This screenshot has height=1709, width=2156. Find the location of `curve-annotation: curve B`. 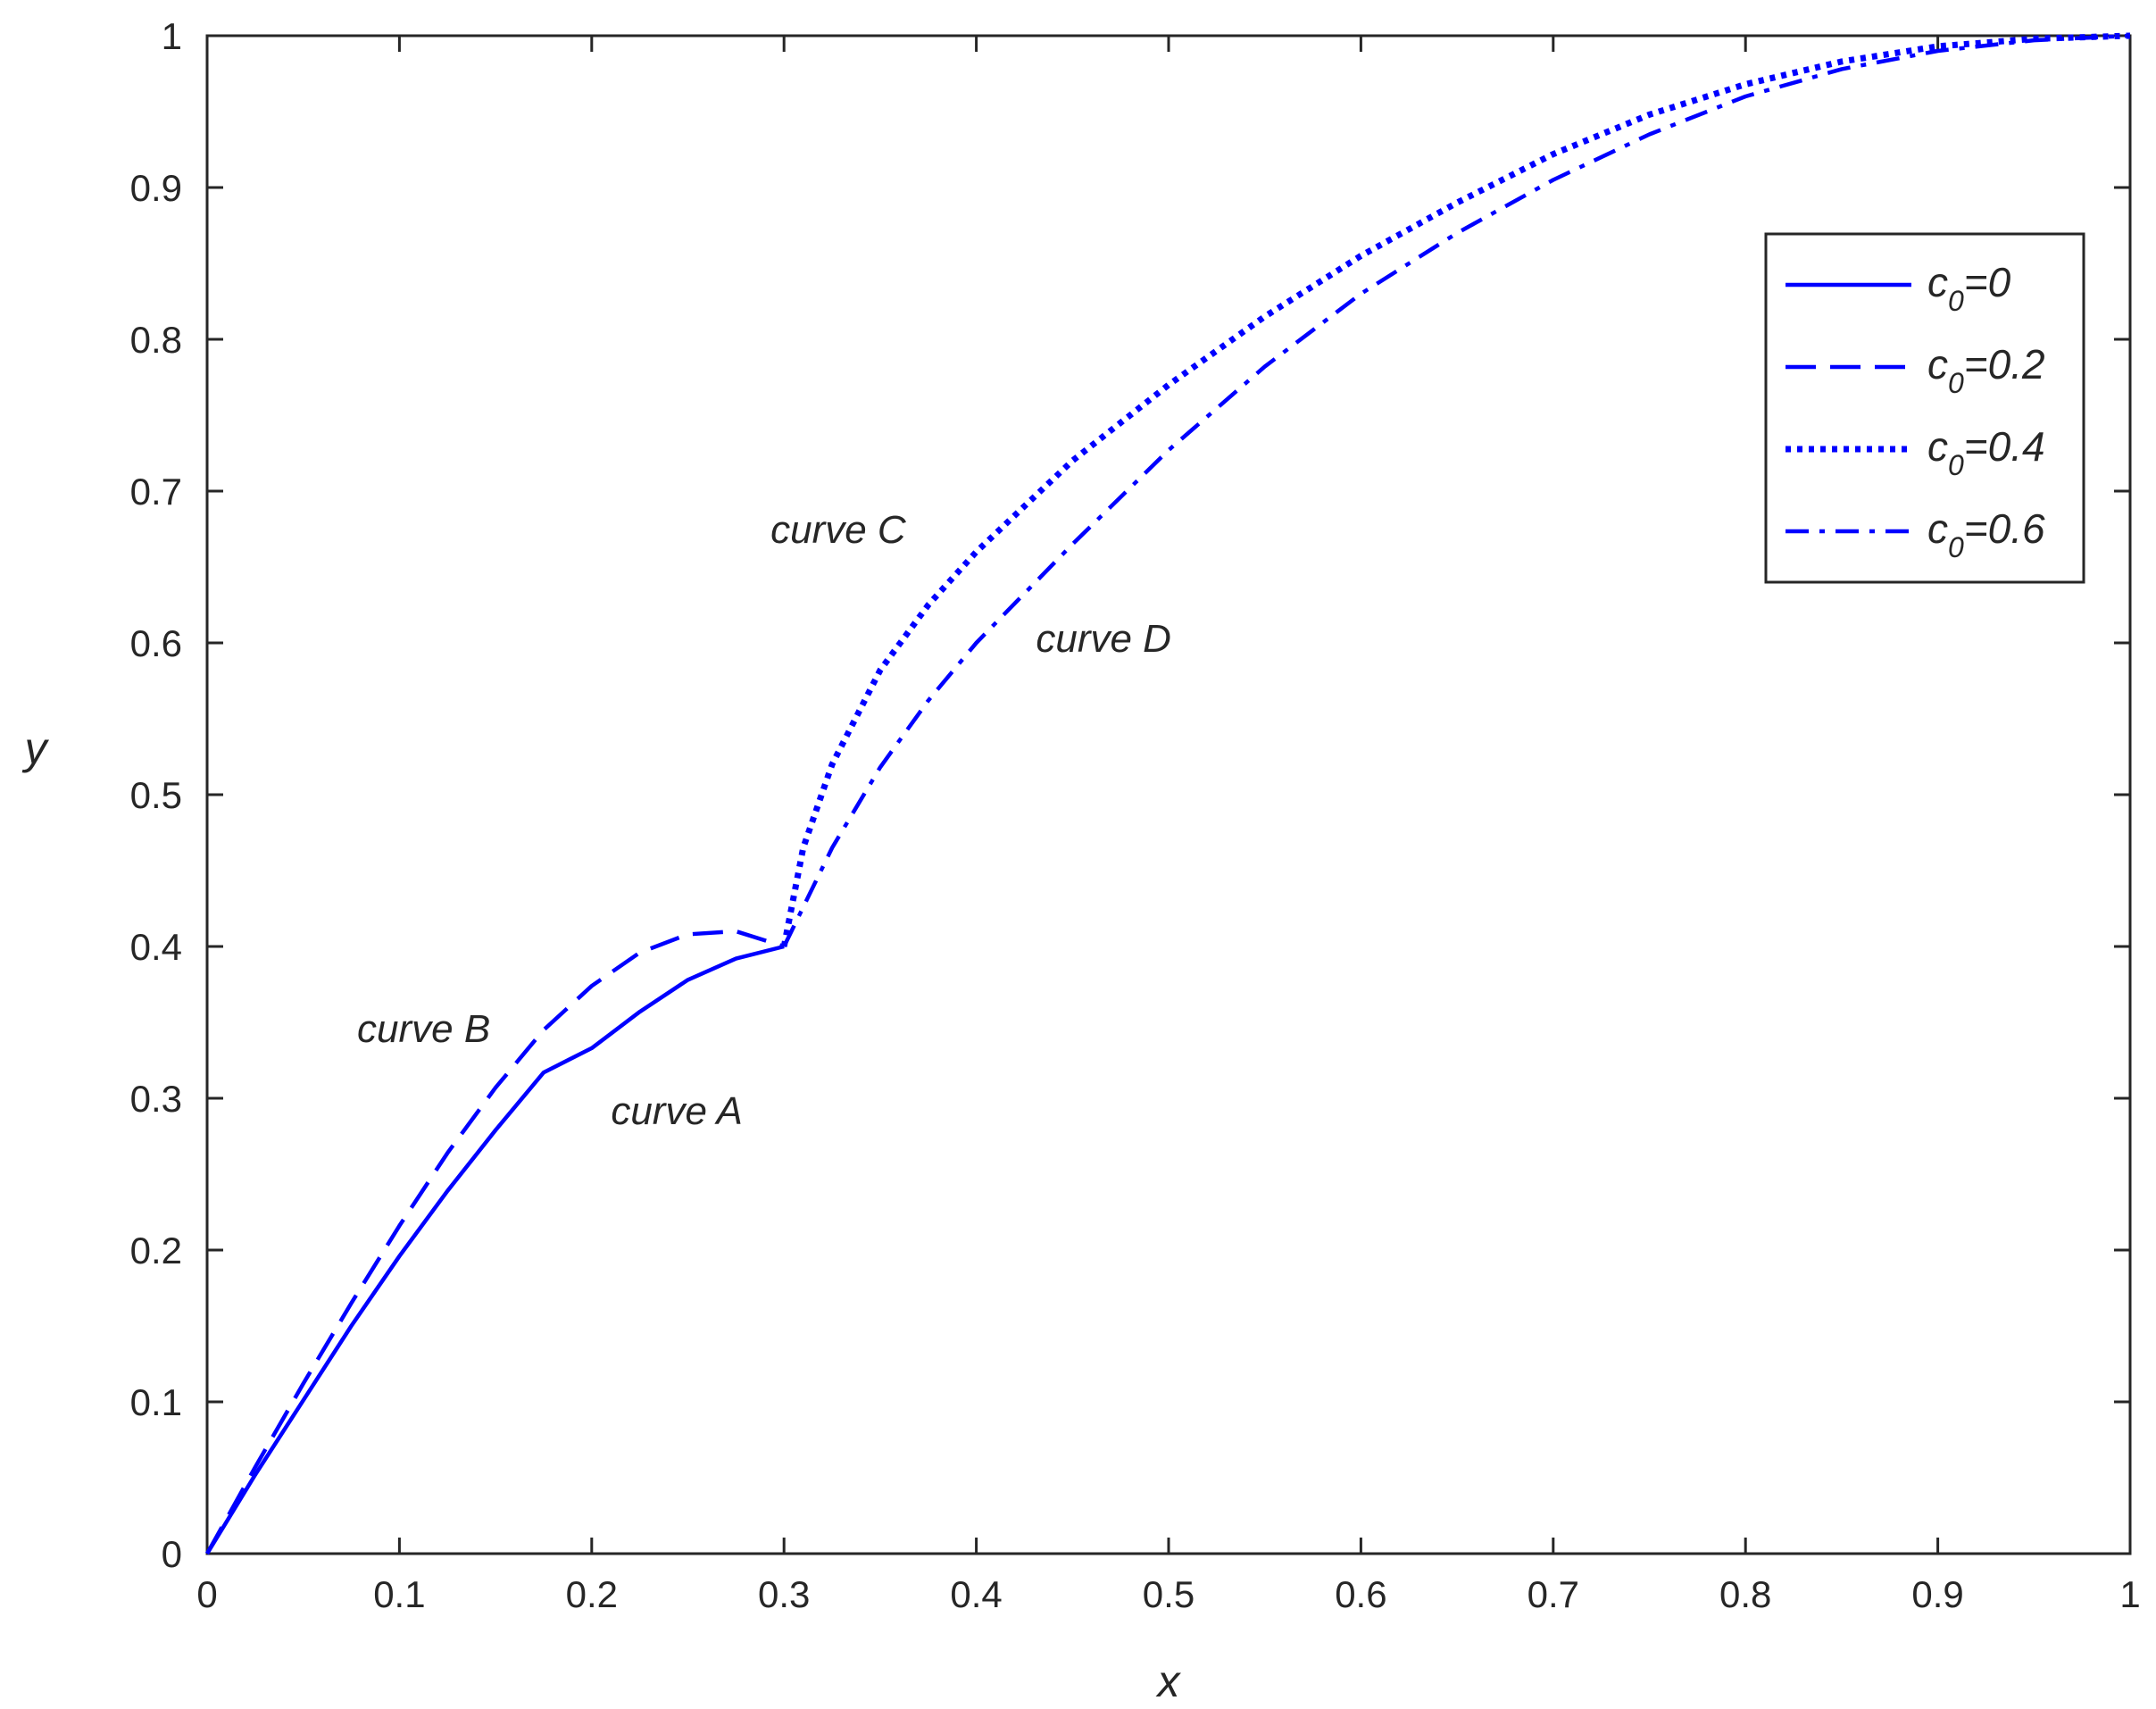

curve-annotation: curve B is located at coordinates (423, 1029).